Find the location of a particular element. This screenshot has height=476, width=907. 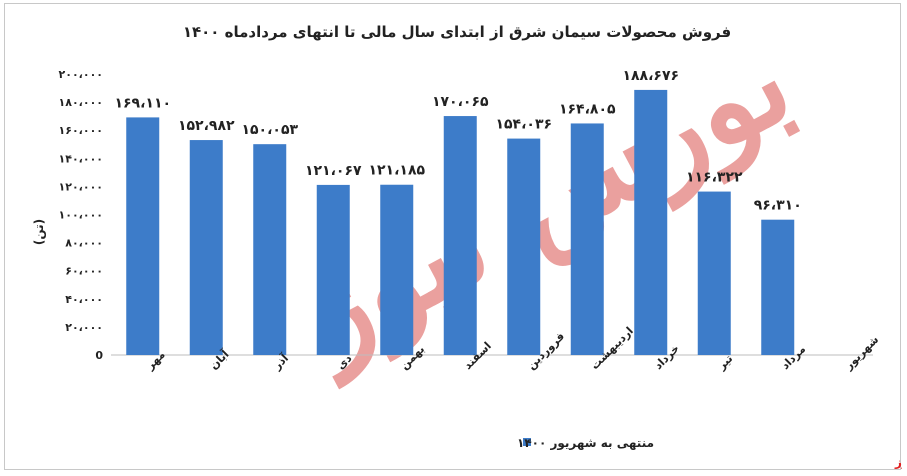

data-label: ۱۷۰،۰۶۵ is located at coordinates (460, 102).